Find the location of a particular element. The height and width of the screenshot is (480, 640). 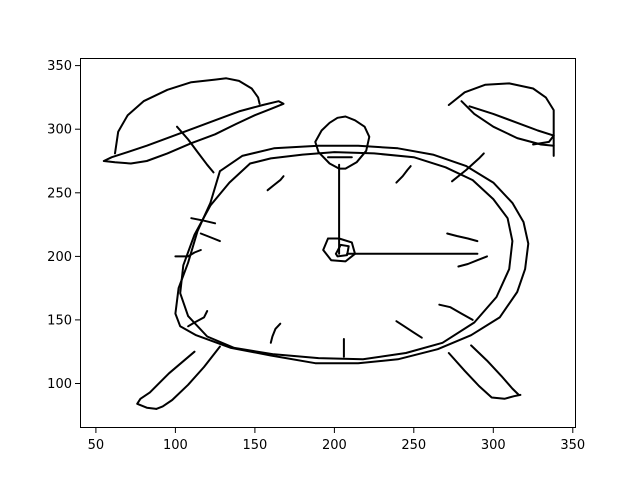

x-tick-label-350: 350 is located at coordinates (572, 445).